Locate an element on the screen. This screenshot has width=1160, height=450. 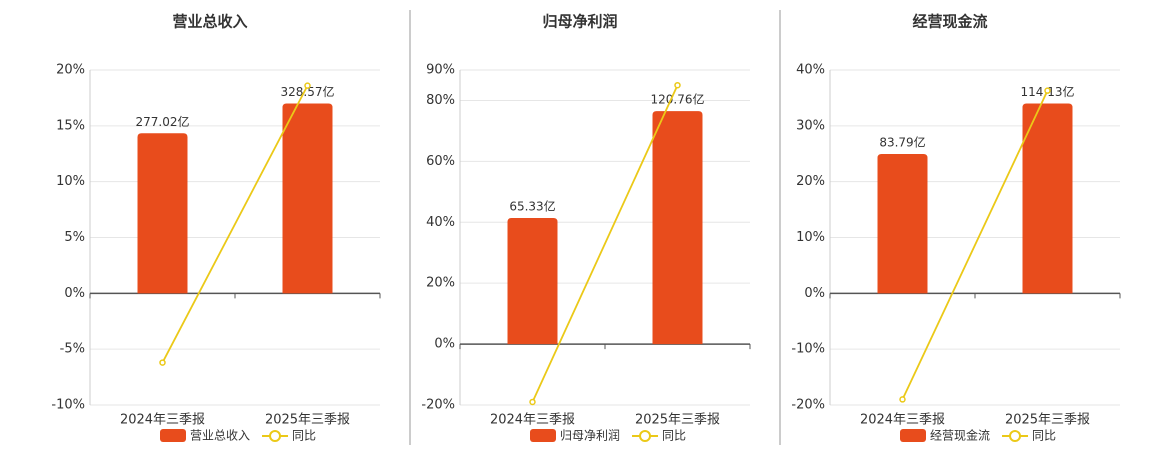
legend-label: 归母净利润 is located at coordinates (590, 436).